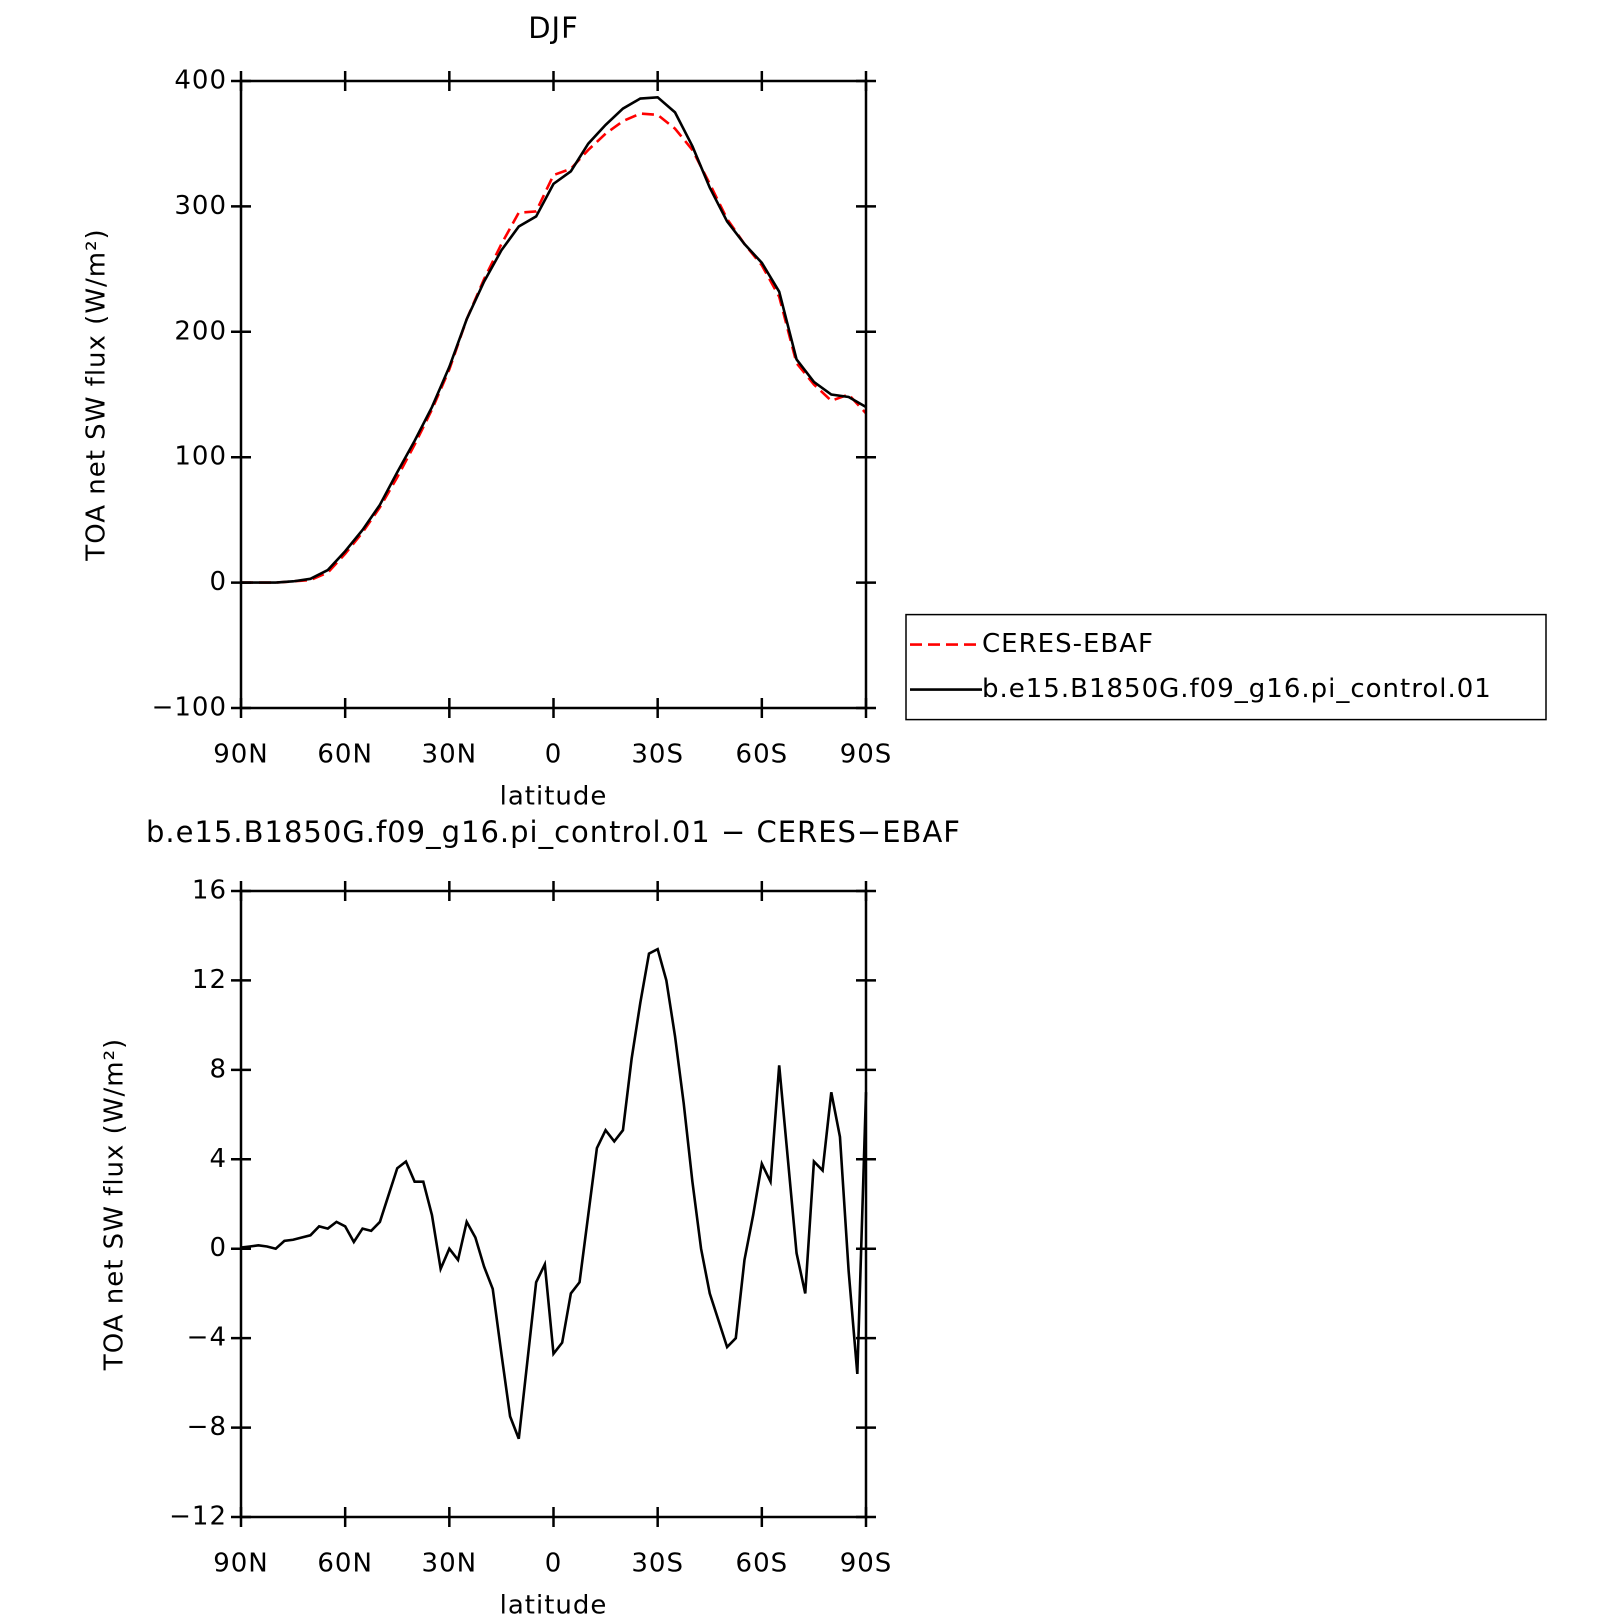  What do you see at coordinates (553, 28) in the screenshot?
I see `chart-title: DJF` at bounding box center [553, 28].